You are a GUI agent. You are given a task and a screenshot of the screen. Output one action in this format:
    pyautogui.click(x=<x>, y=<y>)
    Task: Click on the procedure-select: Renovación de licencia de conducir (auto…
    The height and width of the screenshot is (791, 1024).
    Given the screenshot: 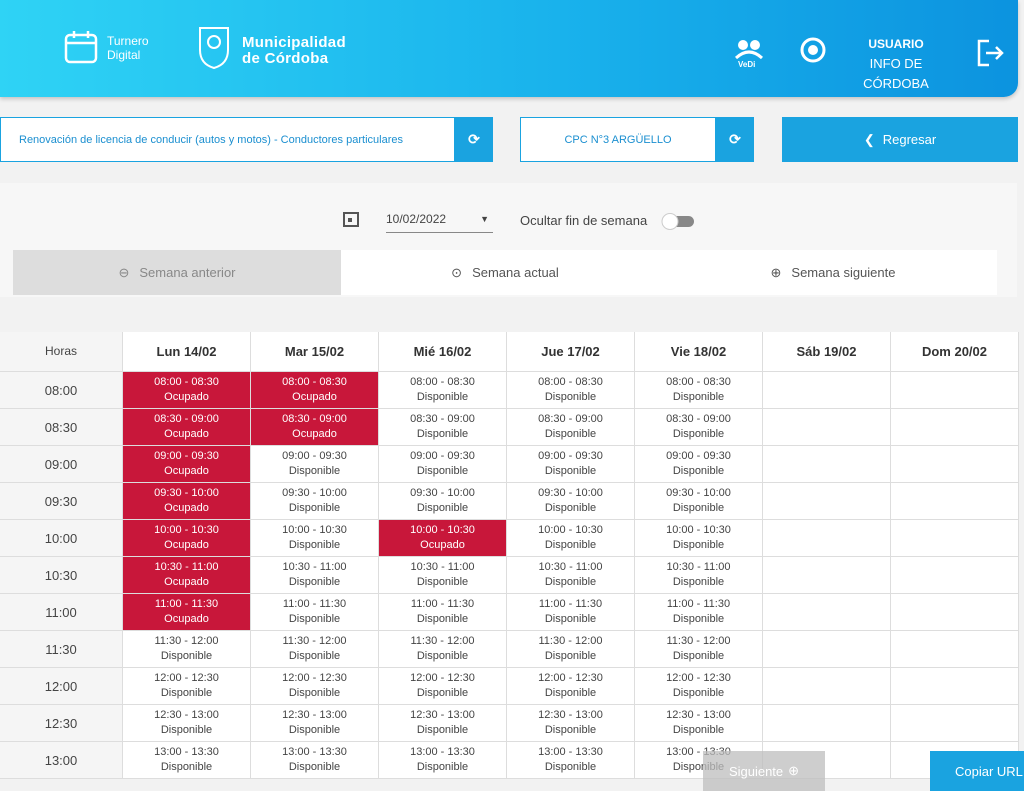 What is the action you would take?
    pyautogui.click(x=227, y=139)
    